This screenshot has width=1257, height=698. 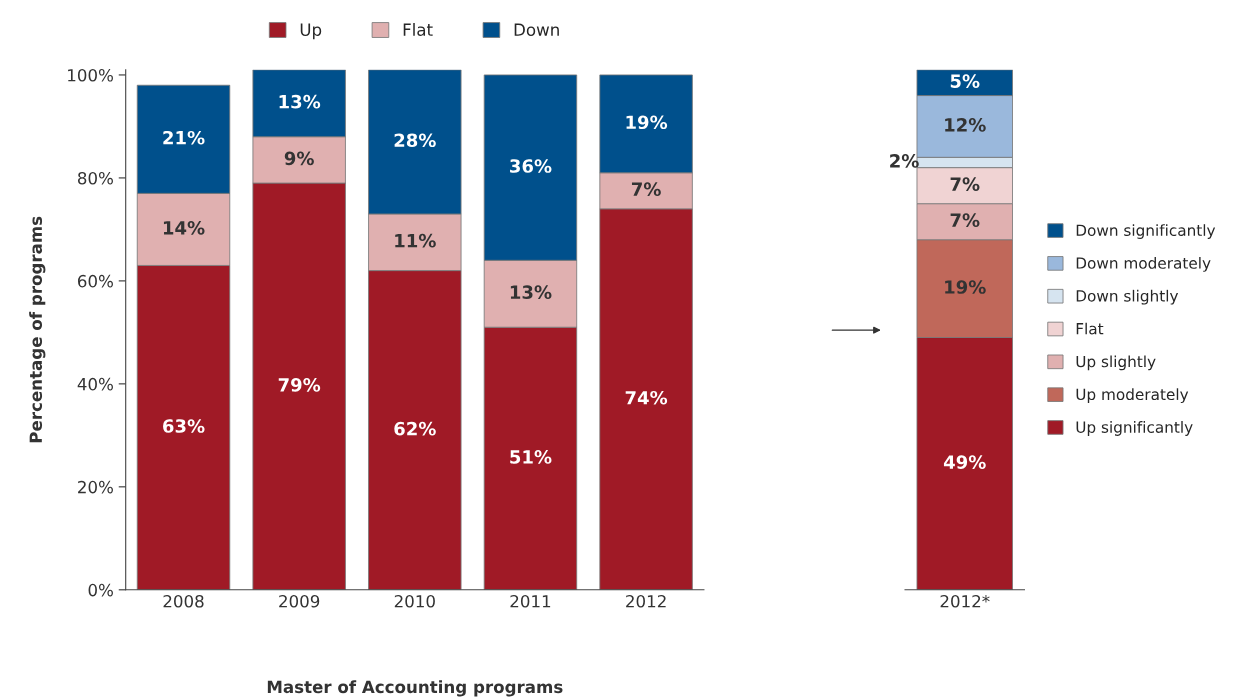 I want to click on data-label: 9%, so click(x=299, y=158).